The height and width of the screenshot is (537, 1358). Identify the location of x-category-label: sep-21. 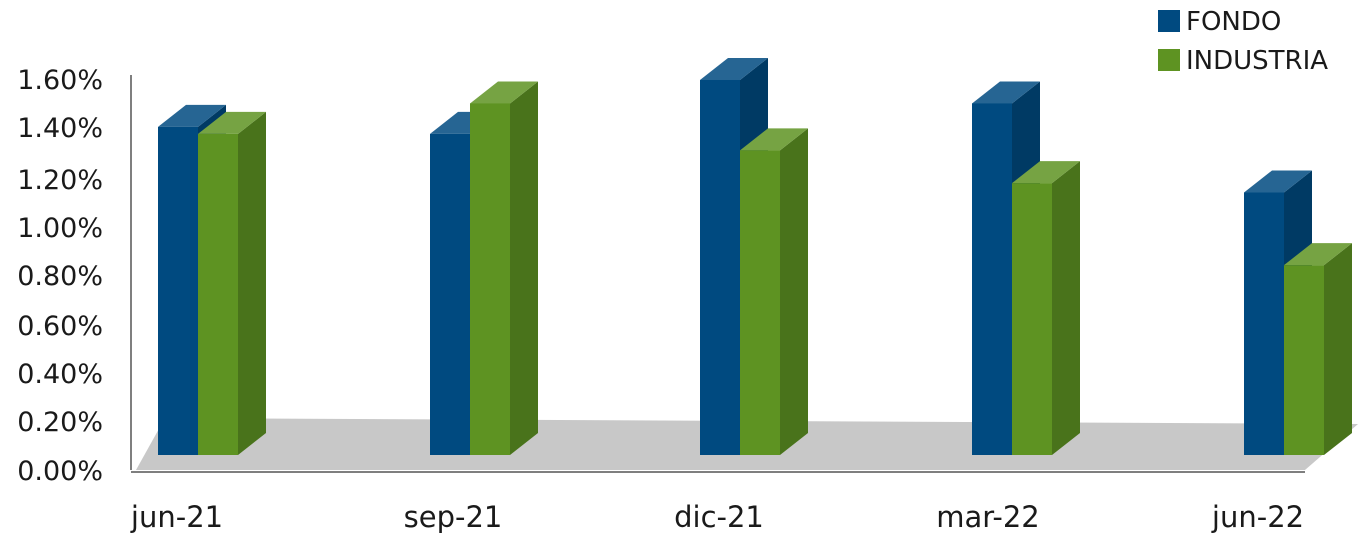
(453, 517).